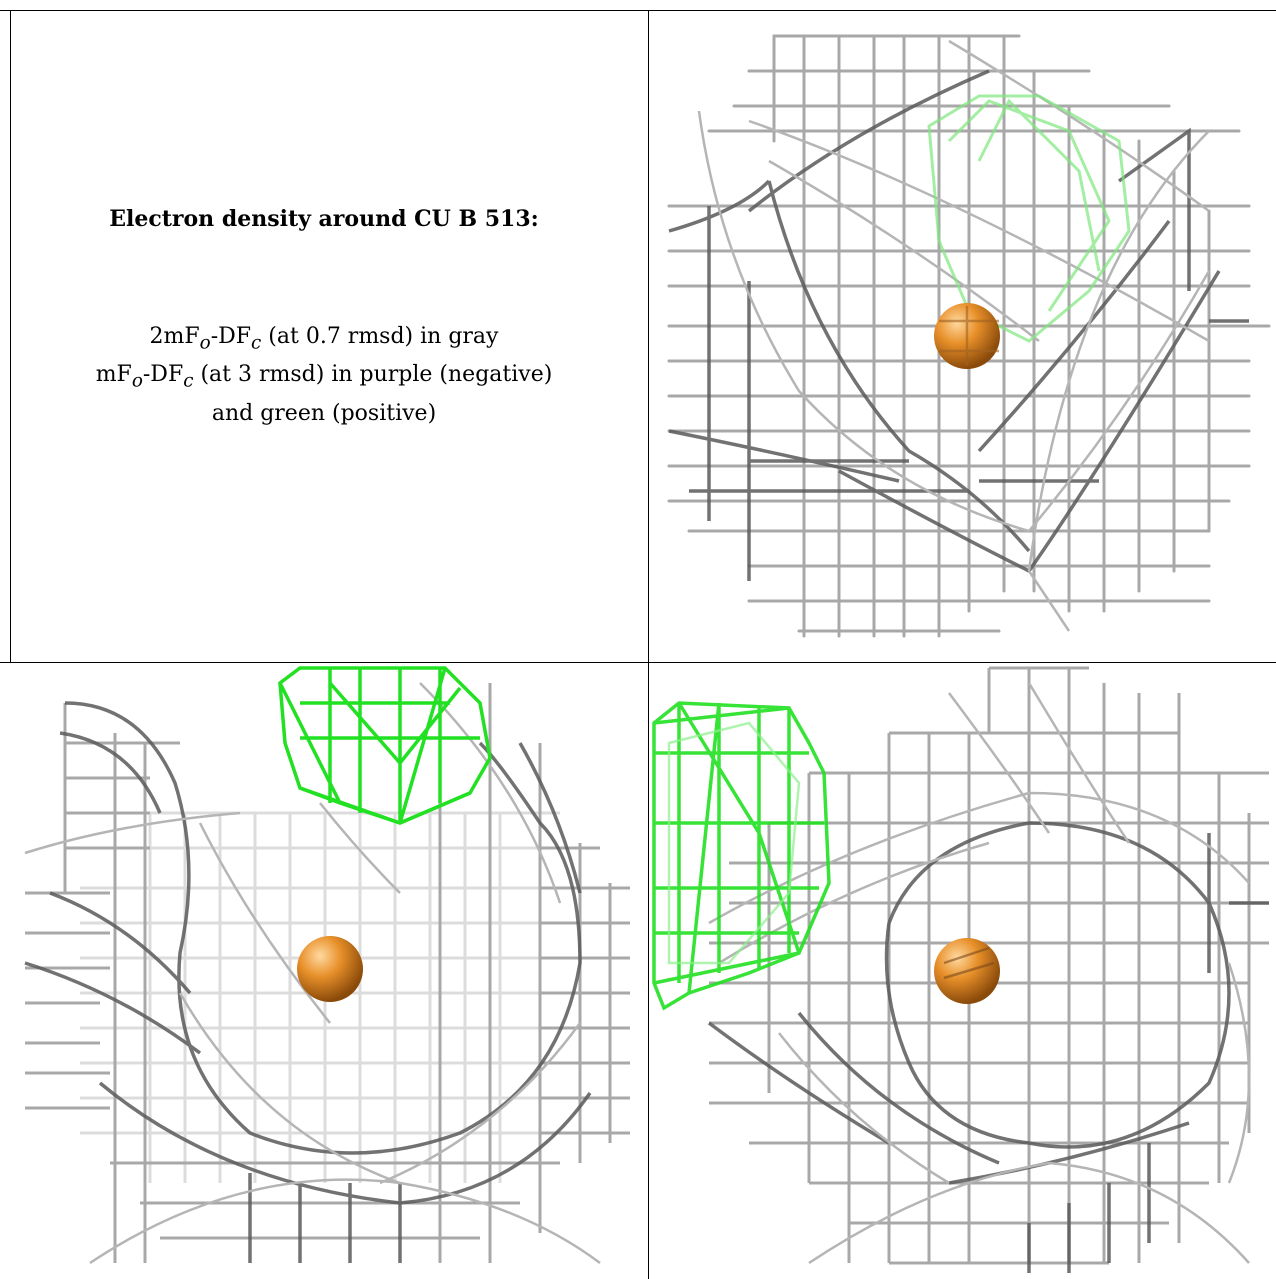  Describe the element at coordinates (137, 381) in the screenshot. I see `legend-fo-fc-sub-o: o` at that location.